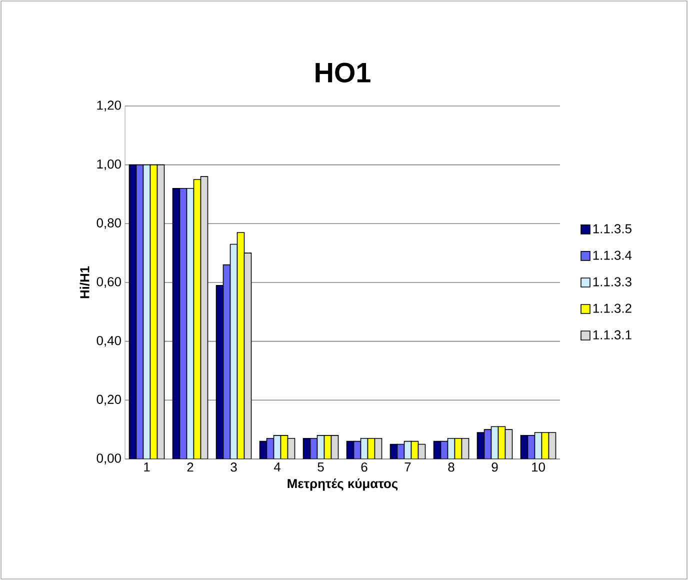 The width and height of the screenshot is (688, 580). Describe the element at coordinates (108, 223) in the screenshot. I see `y-tick-label: 0,80` at that location.